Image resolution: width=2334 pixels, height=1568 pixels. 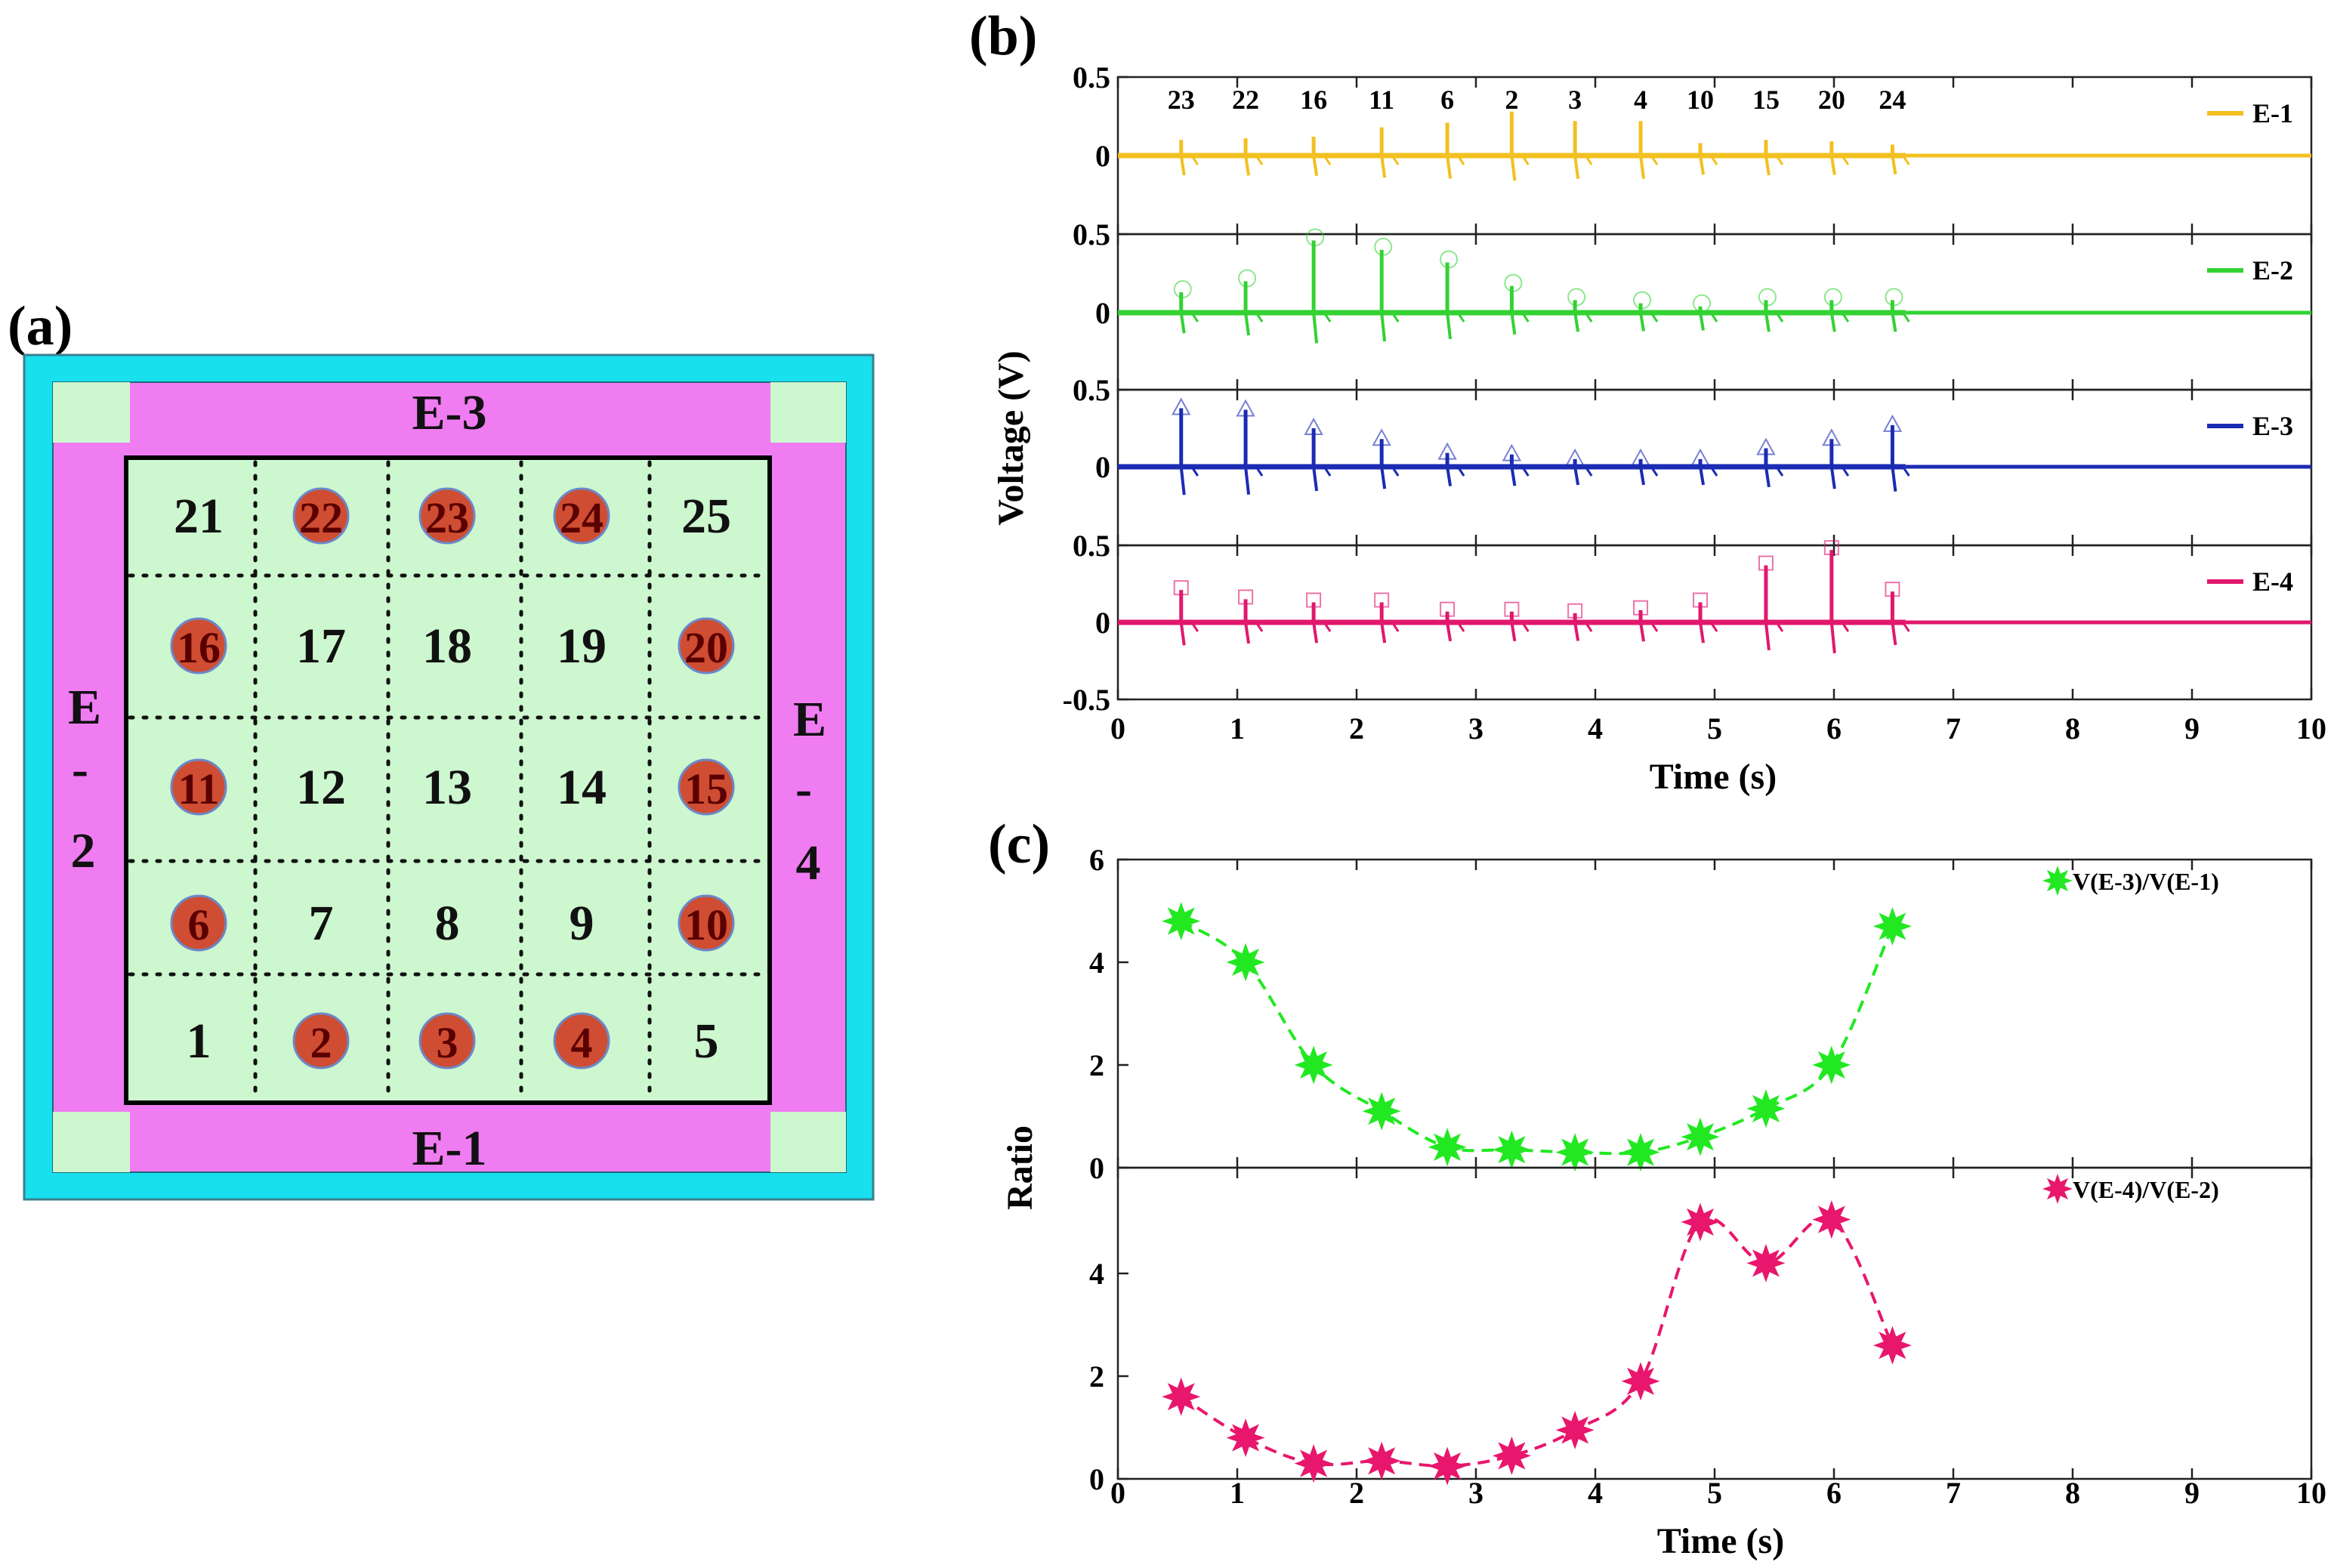 I want to click on electrode-e4-label: E - 4, so click(x=810, y=791).